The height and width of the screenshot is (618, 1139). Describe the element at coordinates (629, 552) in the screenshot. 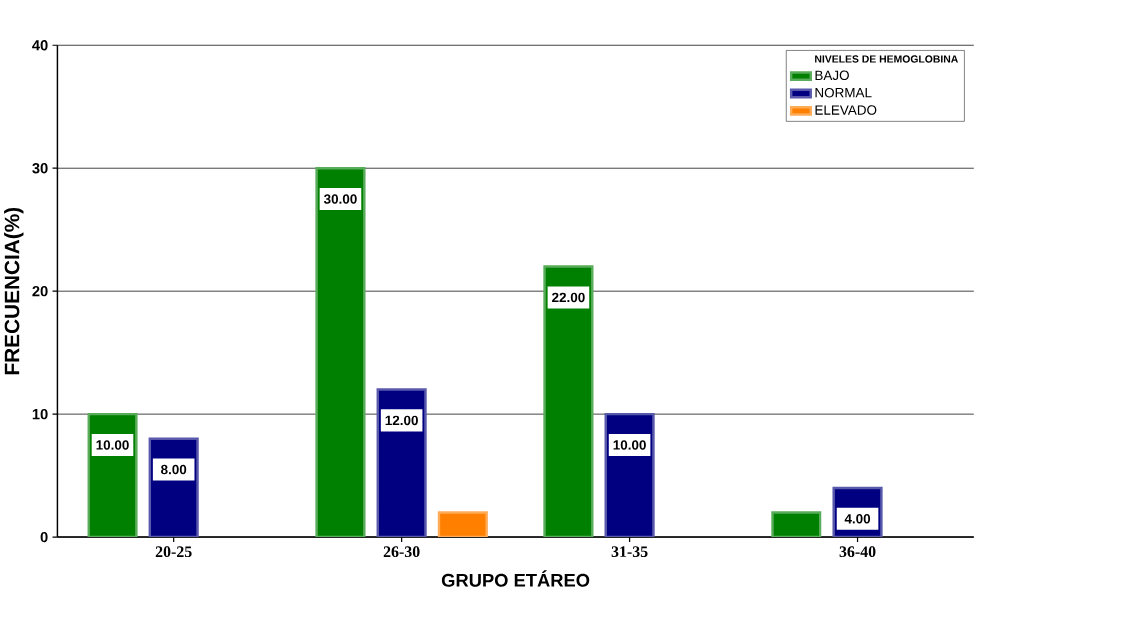

I see `x-tick-label: 31-35` at that location.